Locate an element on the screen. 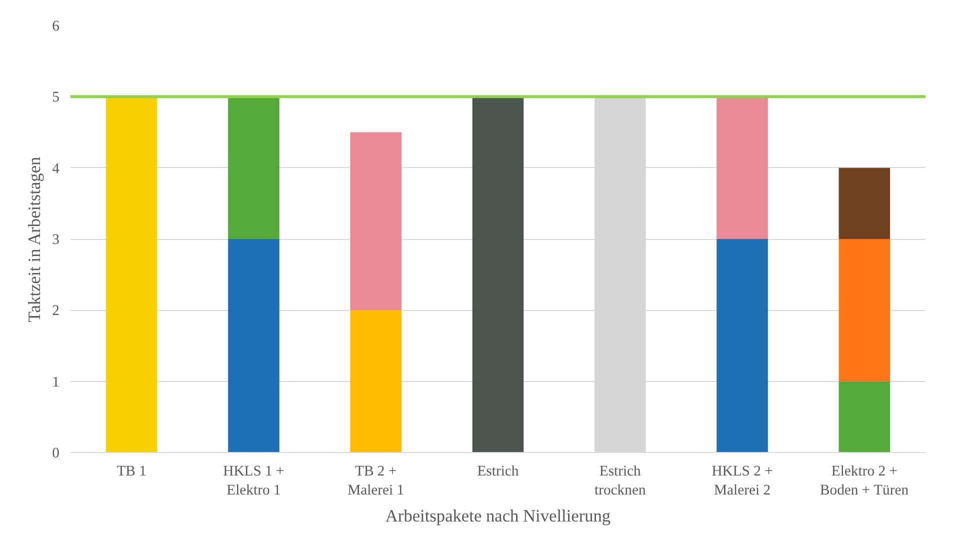  x-tick-label: HKLS 1 + Elektro 1 is located at coordinates (253, 481).